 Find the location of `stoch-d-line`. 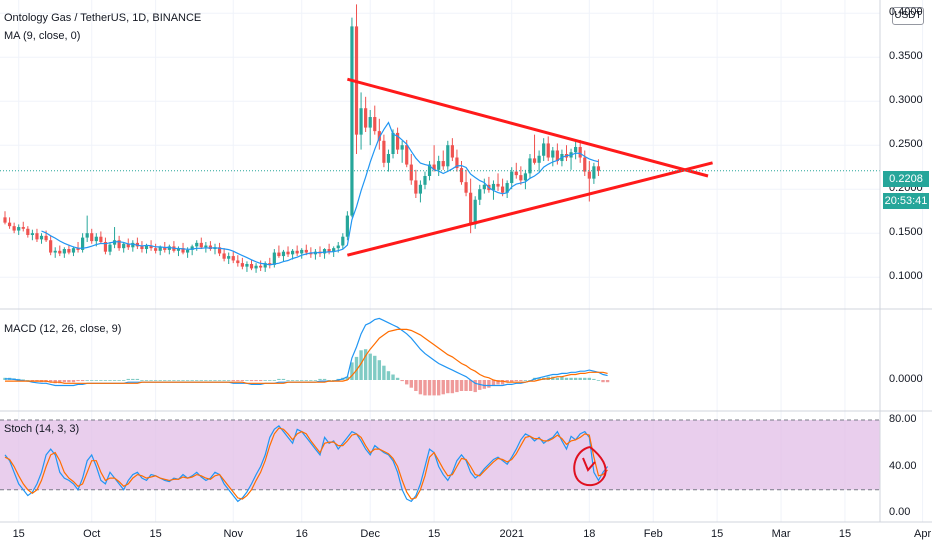

stoch-d-line is located at coordinates (306, 463).